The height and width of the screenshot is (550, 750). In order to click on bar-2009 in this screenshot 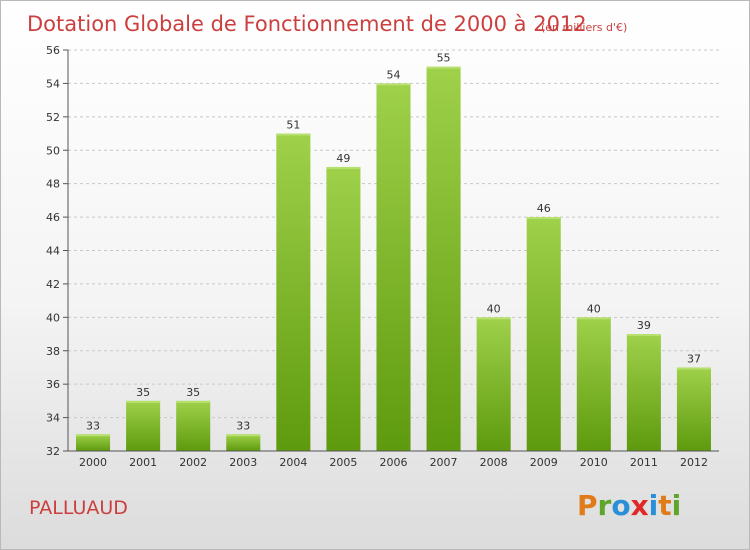, I will do `click(543, 334)`.